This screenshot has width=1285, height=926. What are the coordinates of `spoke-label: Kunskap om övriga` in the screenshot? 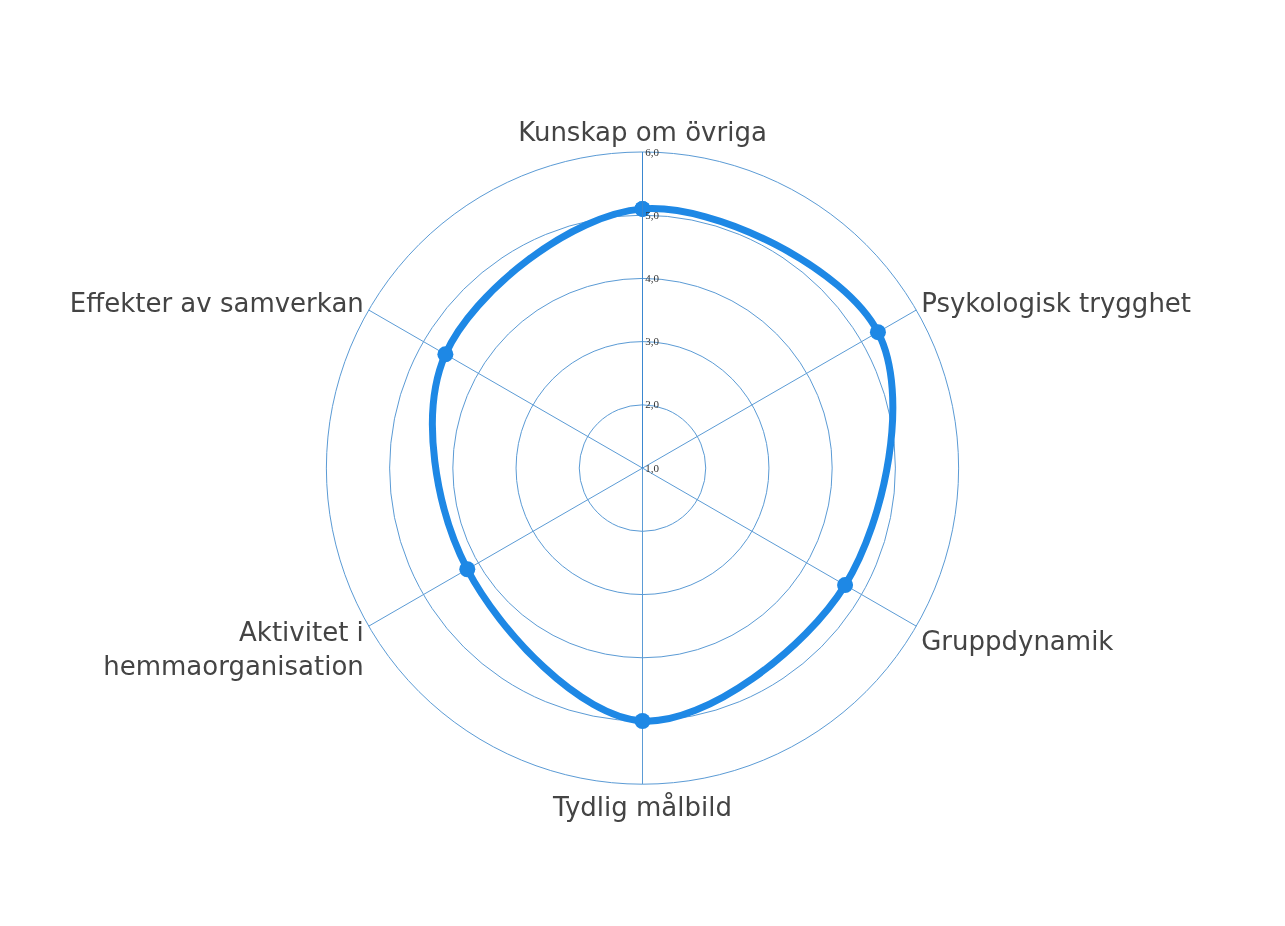 It's located at (642, 132).